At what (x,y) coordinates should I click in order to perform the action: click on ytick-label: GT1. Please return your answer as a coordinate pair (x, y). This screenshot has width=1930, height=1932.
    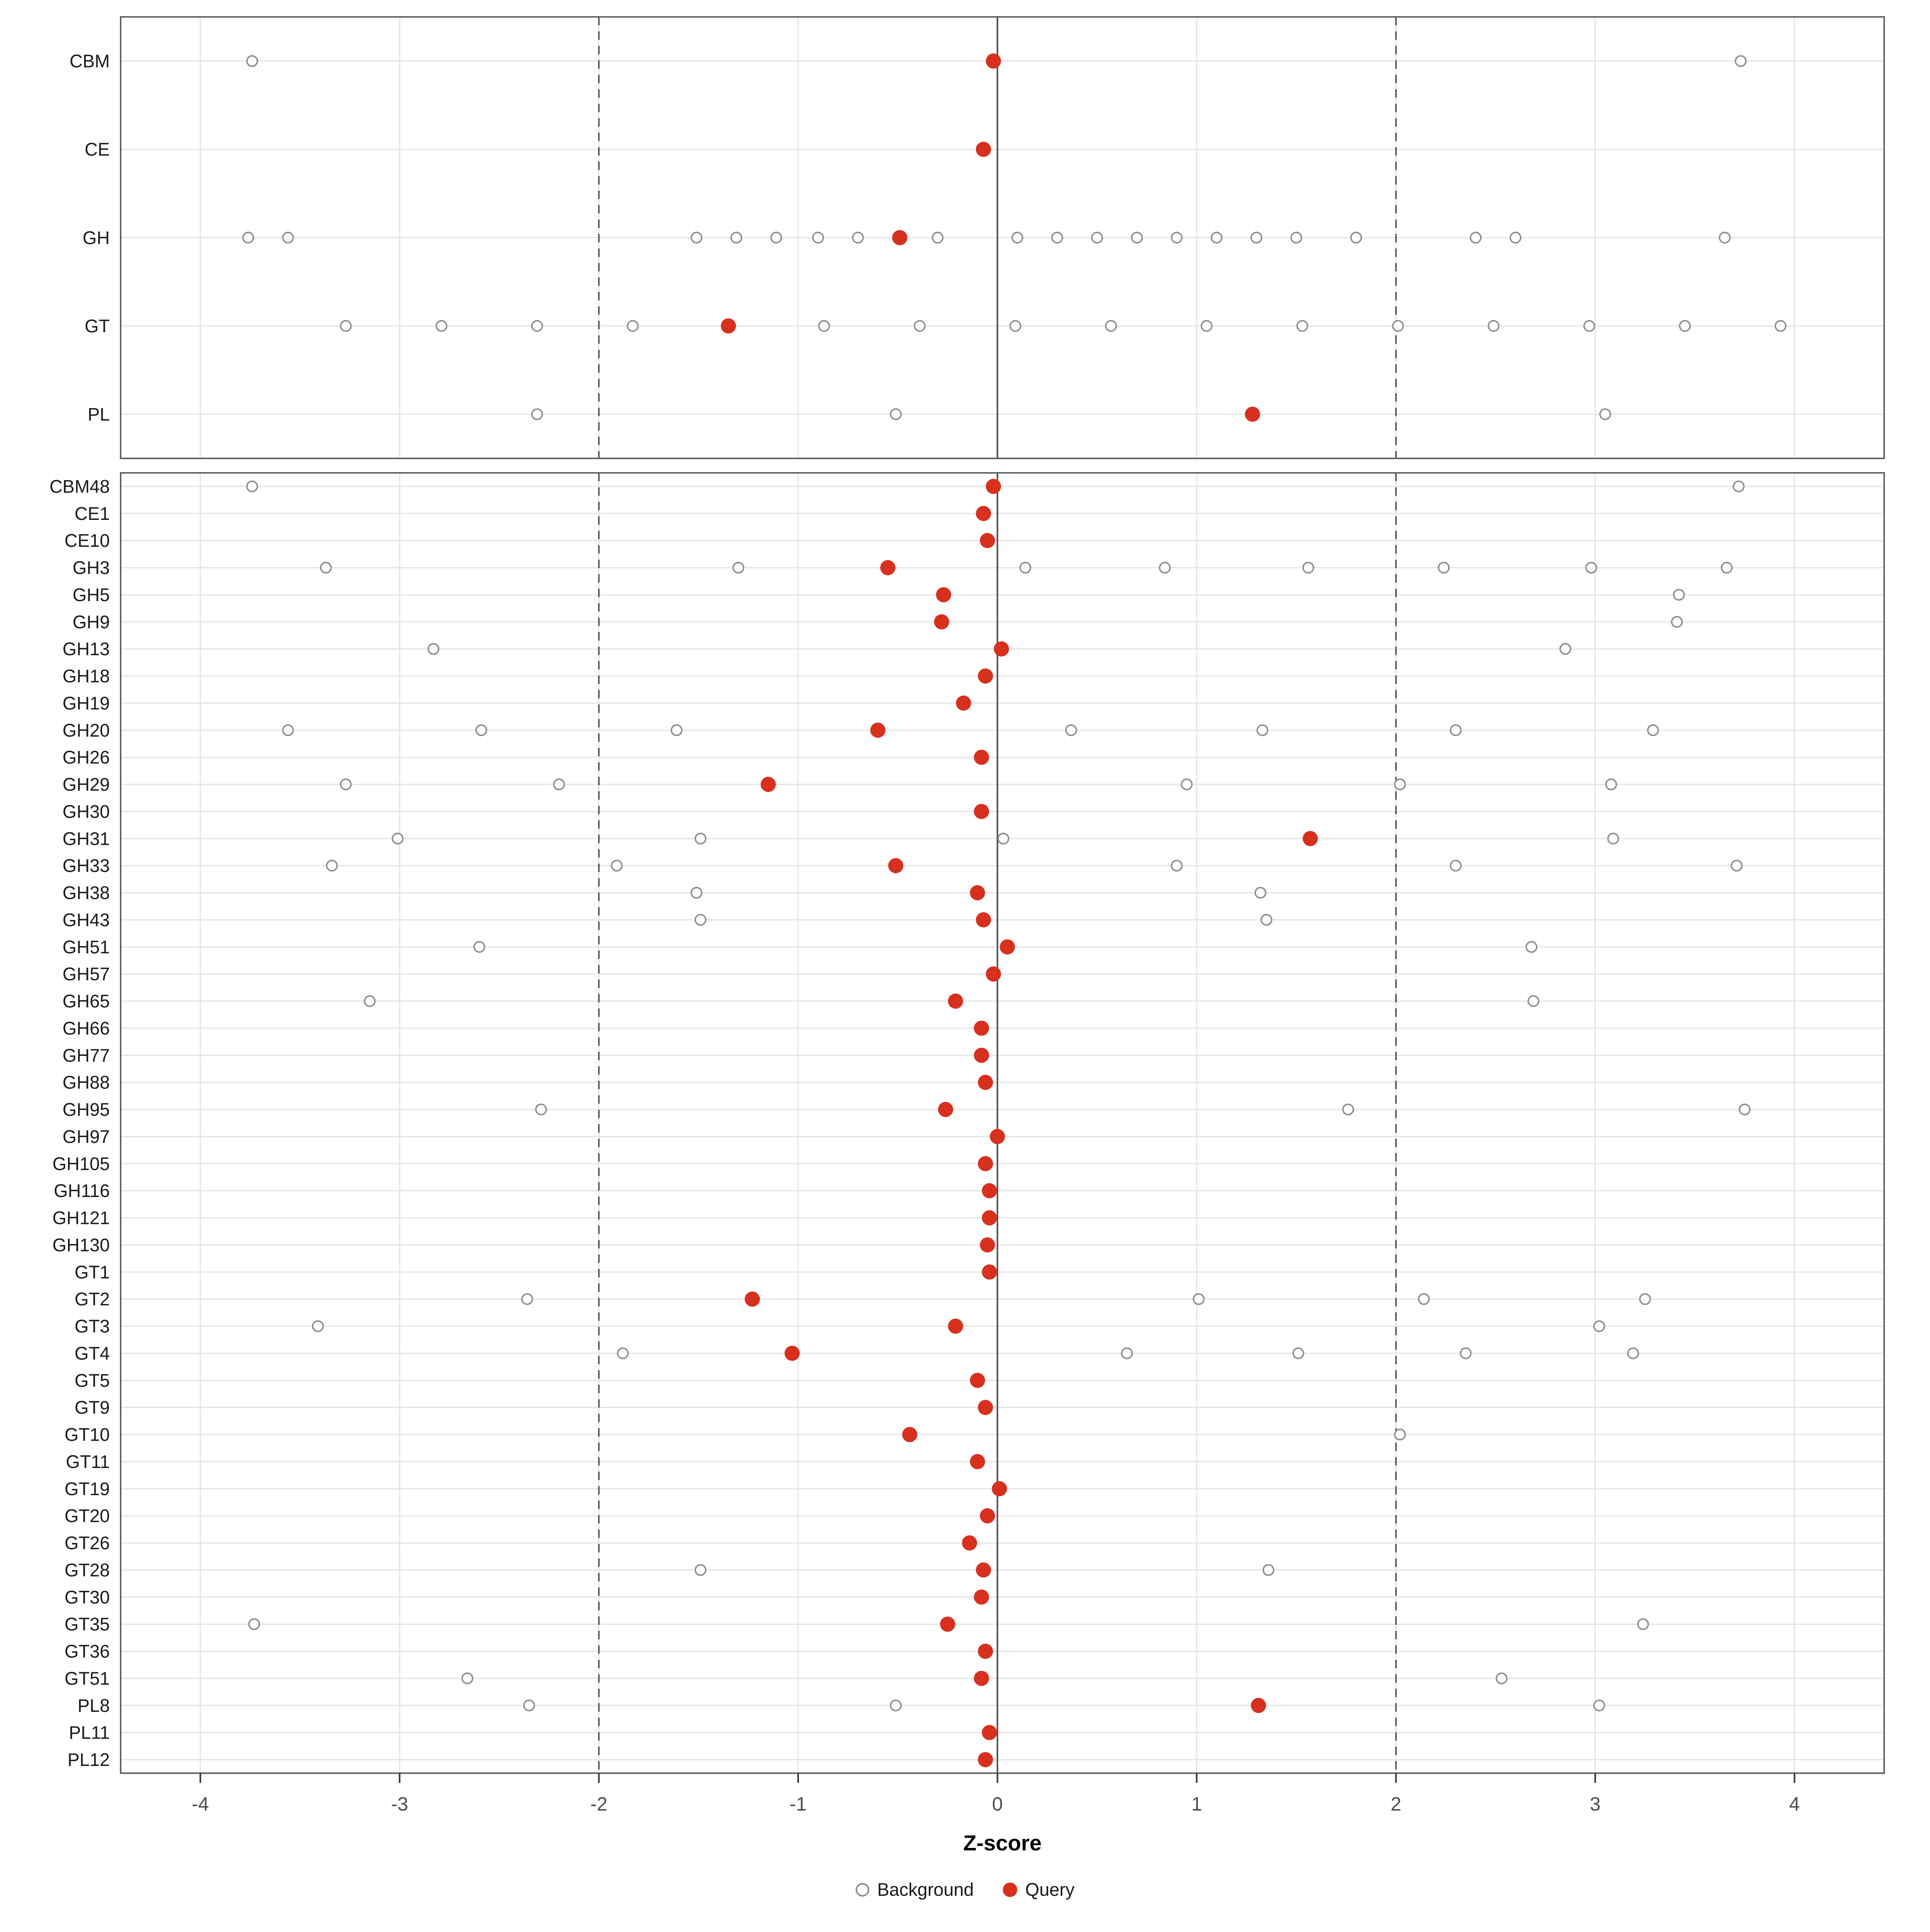
    Looking at the image, I should click on (92, 1272).